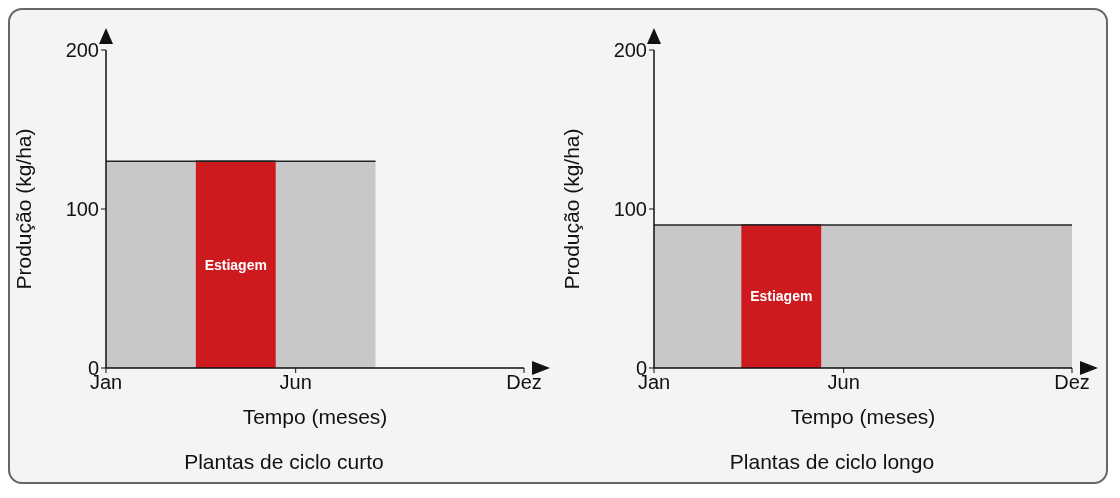  What do you see at coordinates (832, 462) in the screenshot?
I see `text: Plantas de ciclo longo` at bounding box center [832, 462].